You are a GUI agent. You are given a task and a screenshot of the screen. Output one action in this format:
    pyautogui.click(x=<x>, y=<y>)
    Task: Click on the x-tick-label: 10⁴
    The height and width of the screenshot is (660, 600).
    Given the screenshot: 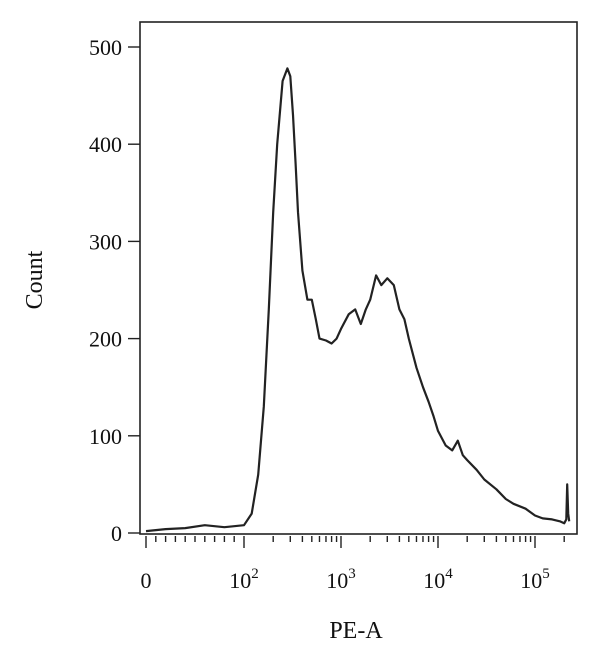 What is the action you would take?
    pyautogui.click(x=438, y=579)
    